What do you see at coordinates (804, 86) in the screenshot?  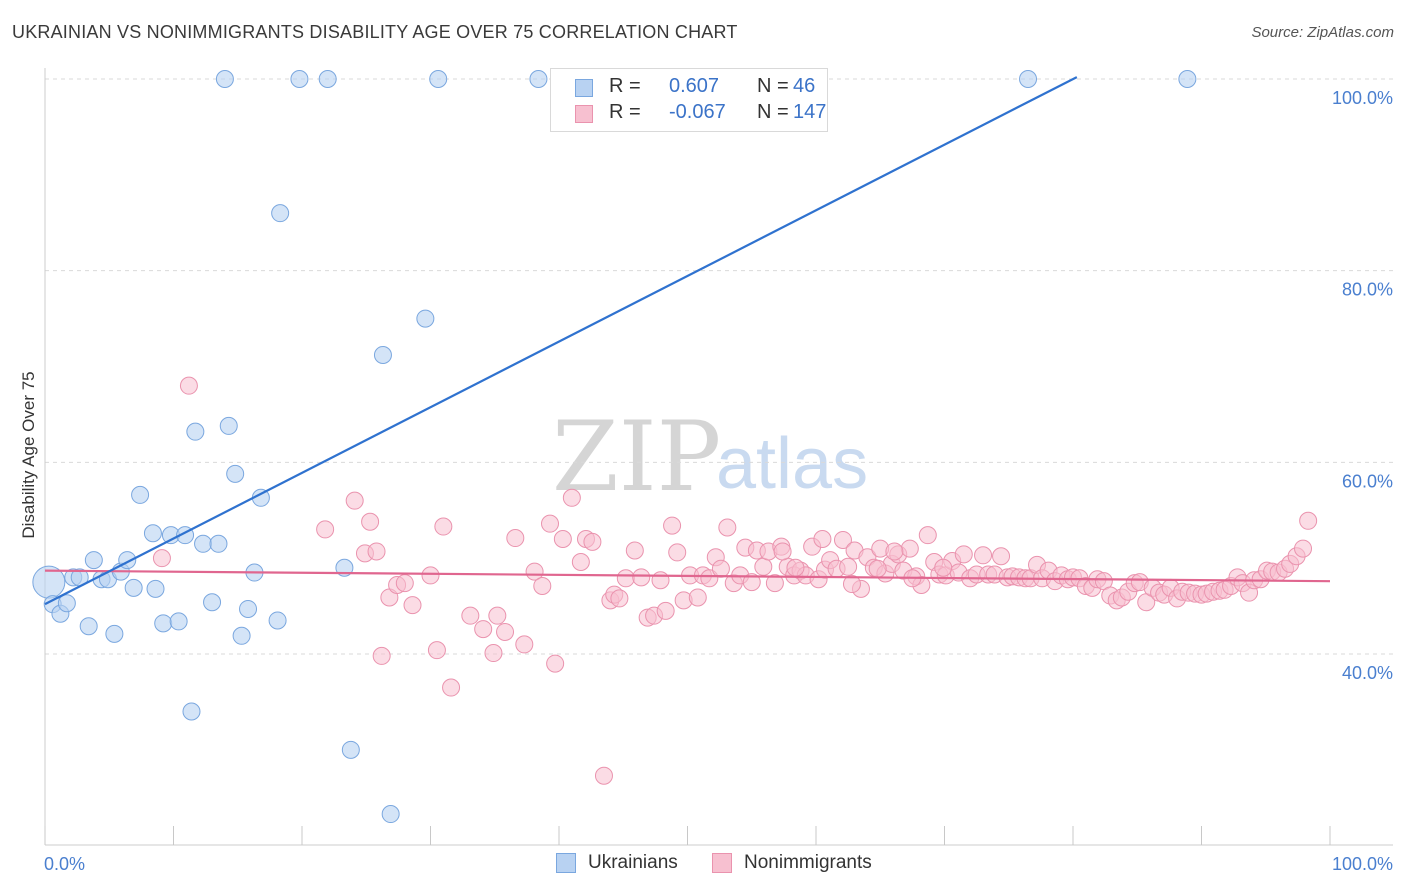 I see `legend-n-value: 46` at bounding box center [804, 86].